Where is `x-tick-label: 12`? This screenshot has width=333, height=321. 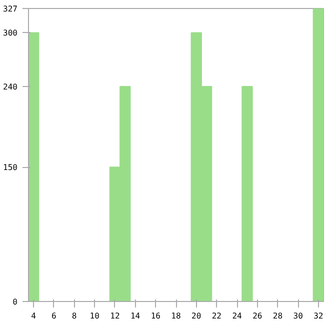
x-tick-label: 12 is located at coordinates (115, 316).